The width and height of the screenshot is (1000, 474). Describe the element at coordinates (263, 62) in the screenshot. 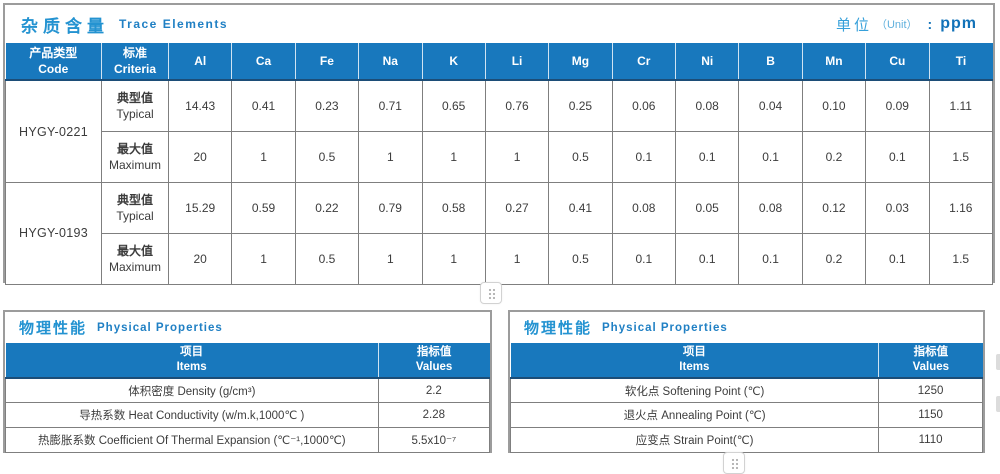

I see `col-header-element-ca: Ca` at that location.